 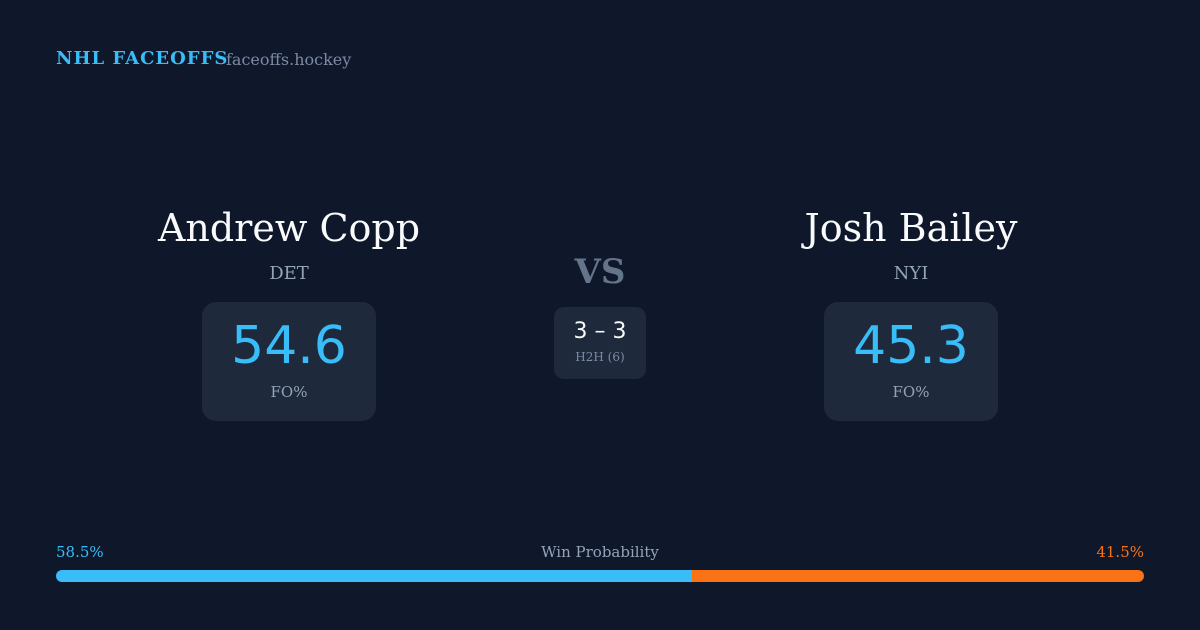 I want to click on stat-card: 45.3 FO%, so click(x=911, y=361).